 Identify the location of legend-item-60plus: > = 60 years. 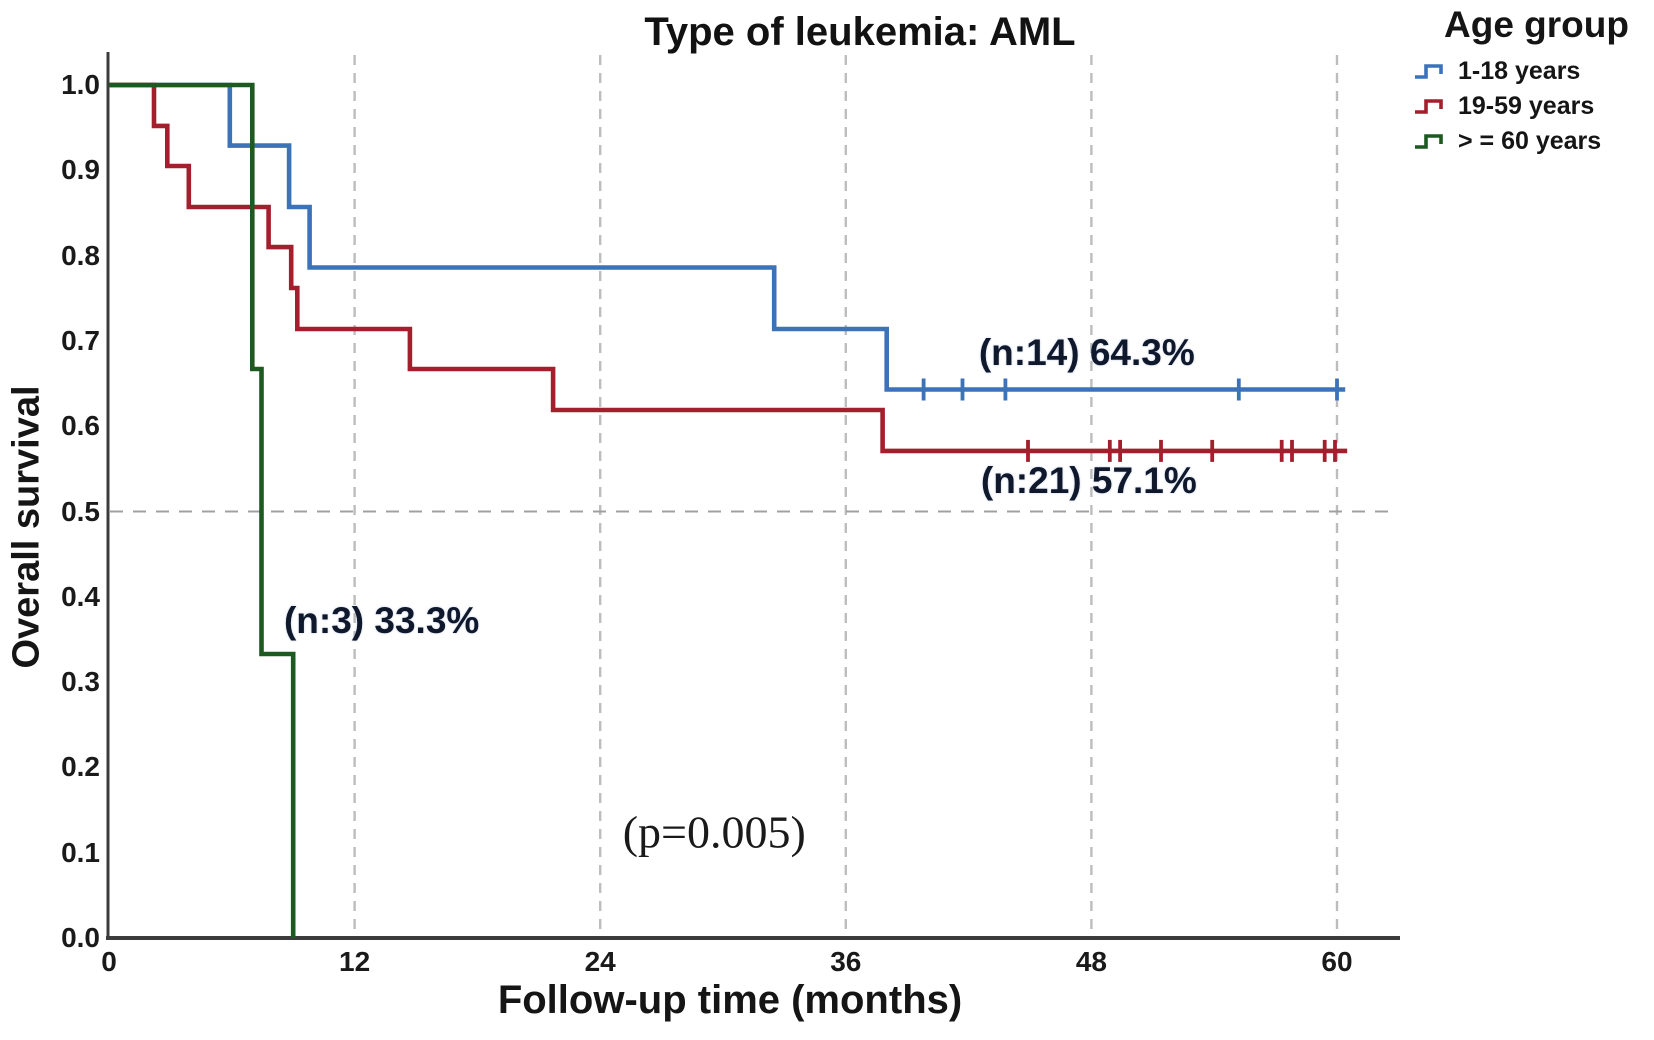
(1532, 141).